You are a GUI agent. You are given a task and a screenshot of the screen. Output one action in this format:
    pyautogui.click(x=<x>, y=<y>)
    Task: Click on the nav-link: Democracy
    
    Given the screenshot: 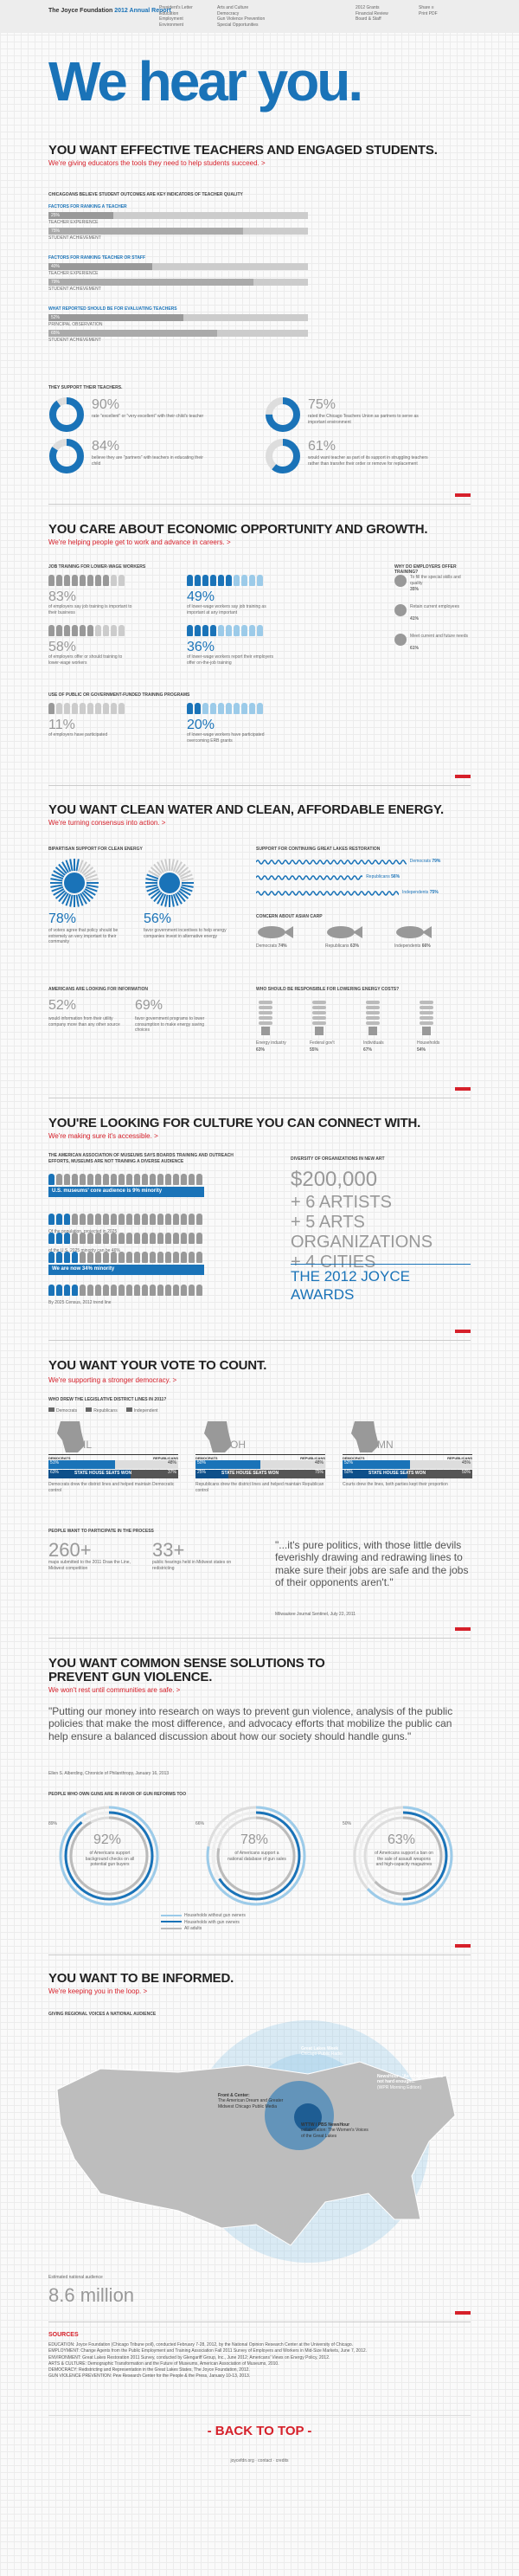 What is the action you would take?
    pyautogui.click(x=228, y=13)
    